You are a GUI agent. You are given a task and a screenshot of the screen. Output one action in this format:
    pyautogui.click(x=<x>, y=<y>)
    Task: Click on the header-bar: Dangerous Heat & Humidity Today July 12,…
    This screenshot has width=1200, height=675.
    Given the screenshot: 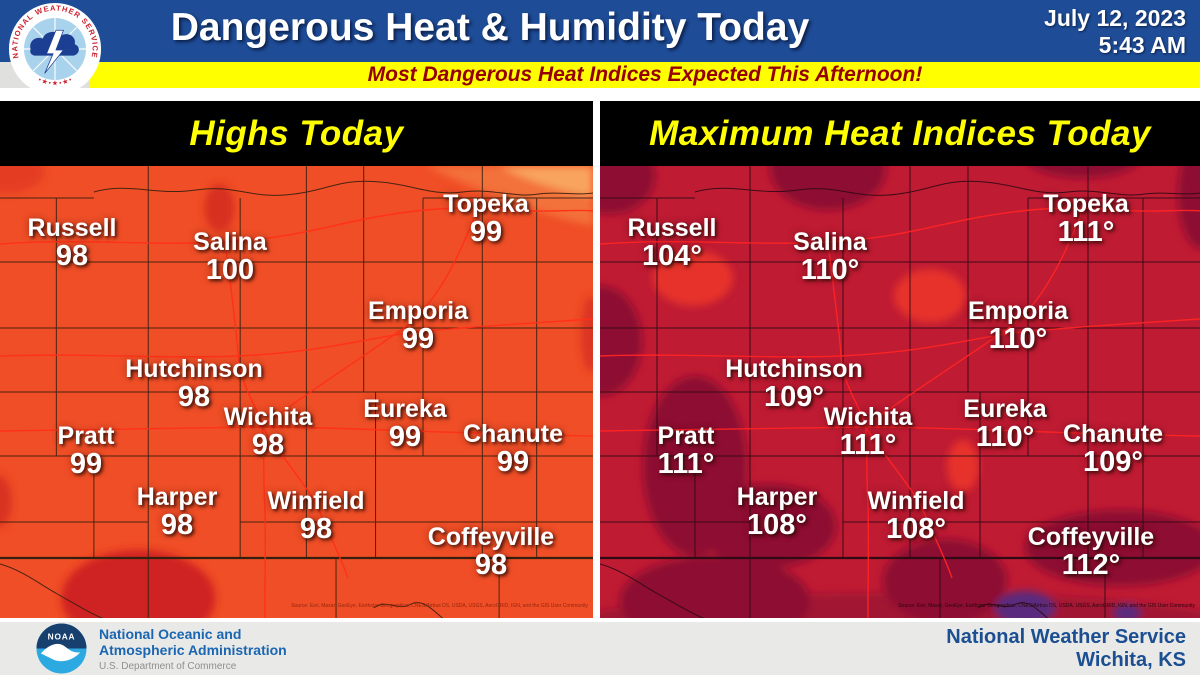 What is the action you would take?
    pyautogui.click(x=600, y=31)
    